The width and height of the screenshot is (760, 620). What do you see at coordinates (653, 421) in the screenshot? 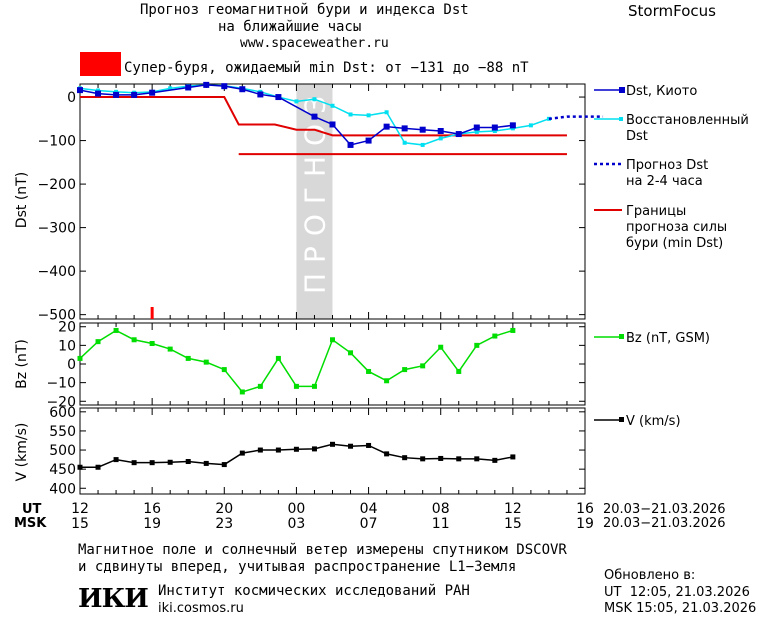
I see `legend-v-label: V (km/s)` at bounding box center [653, 421].